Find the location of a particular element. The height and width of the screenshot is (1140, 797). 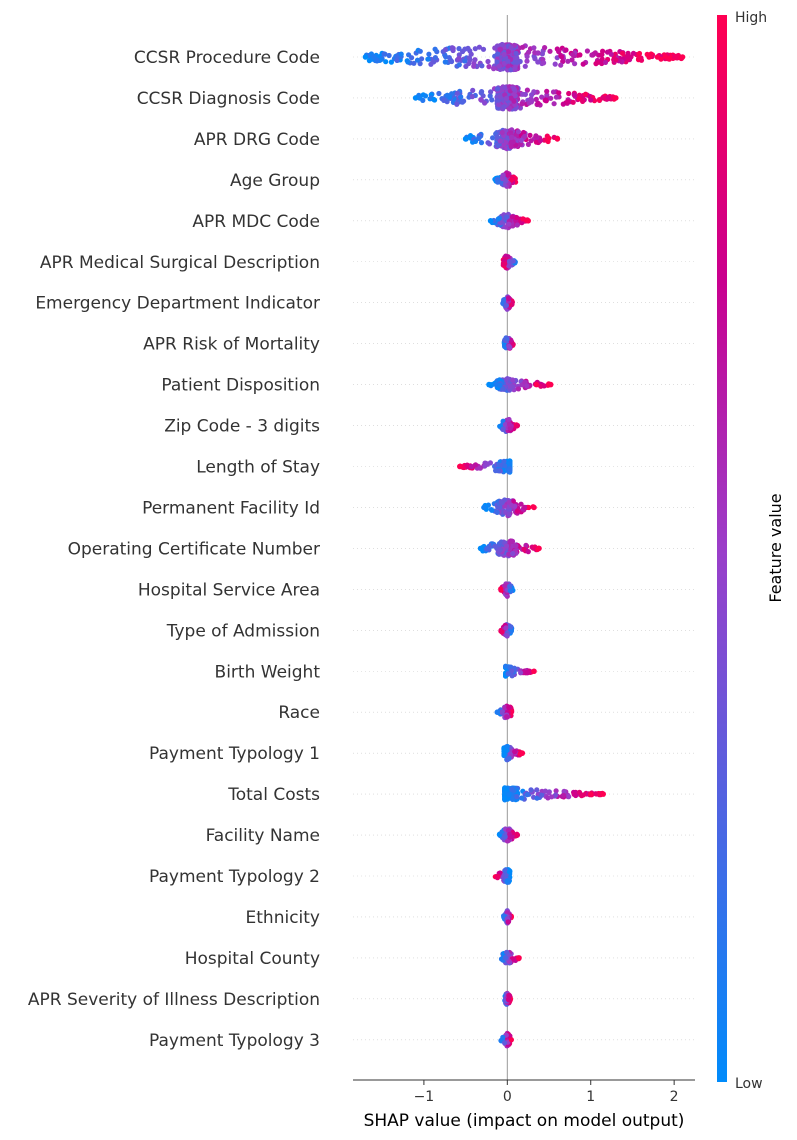

feature-label: APR DRG Code is located at coordinates (257, 140).